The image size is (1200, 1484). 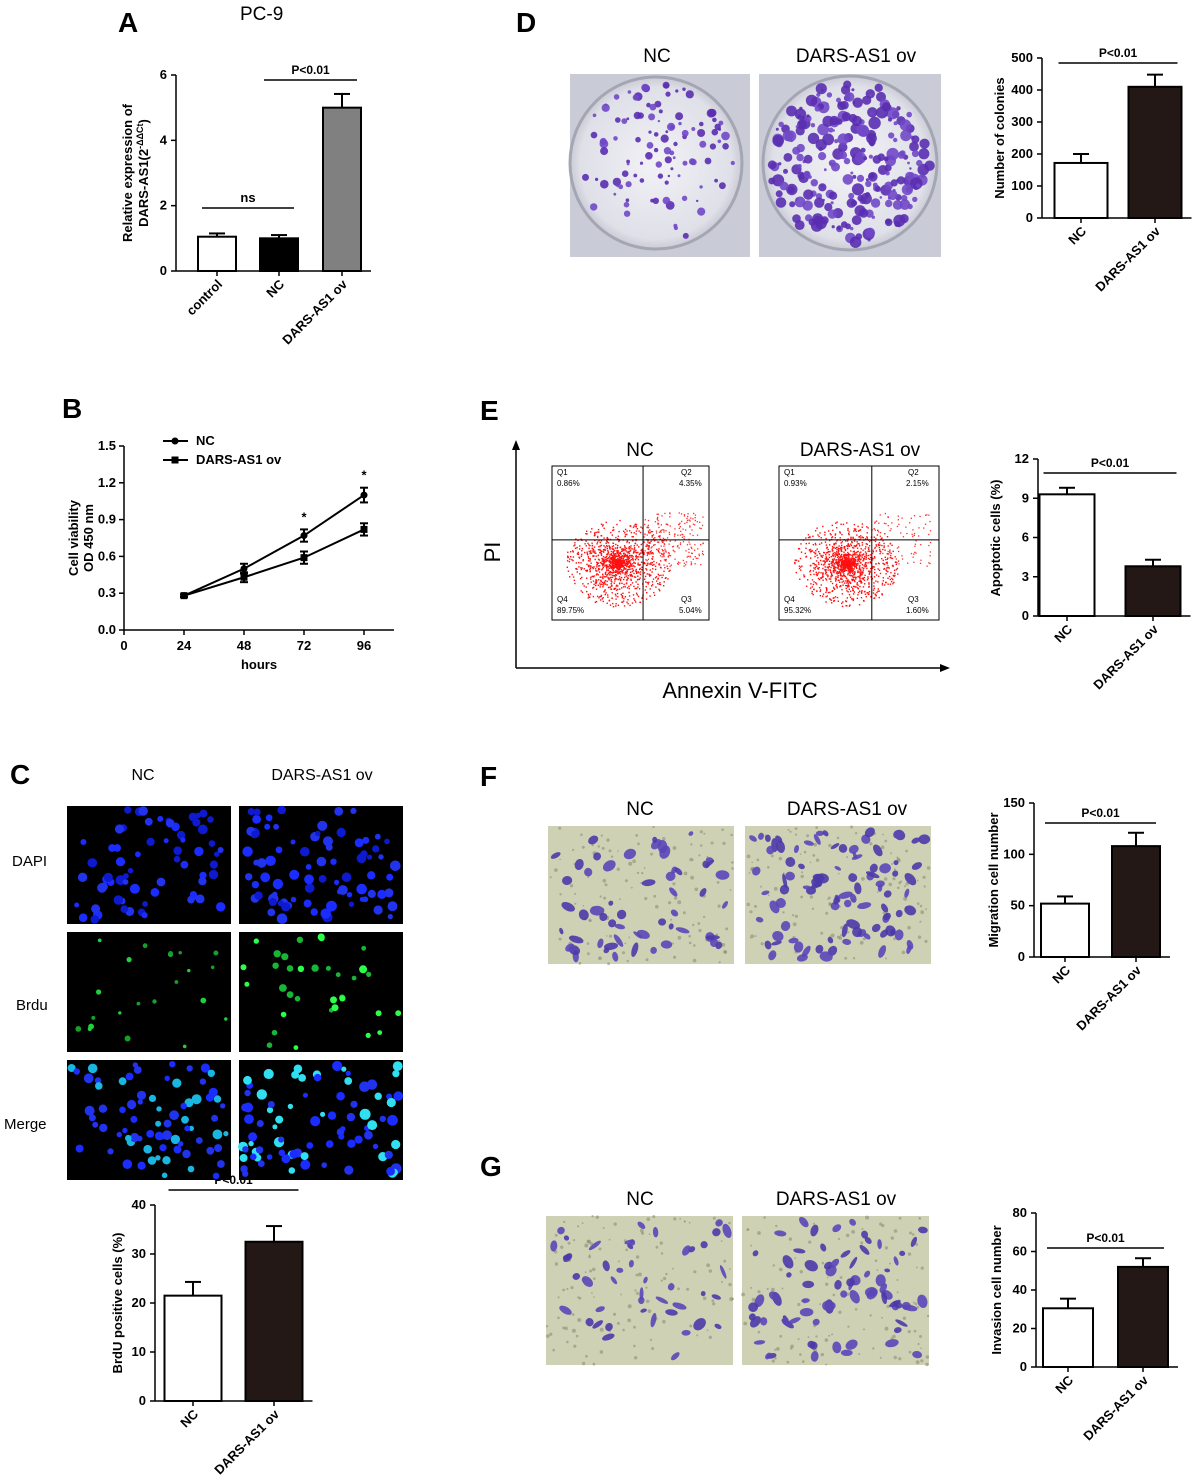 What do you see at coordinates (570, 610) in the screenshot?
I see `nc-q4-value: 89.75%` at bounding box center [570, 610].